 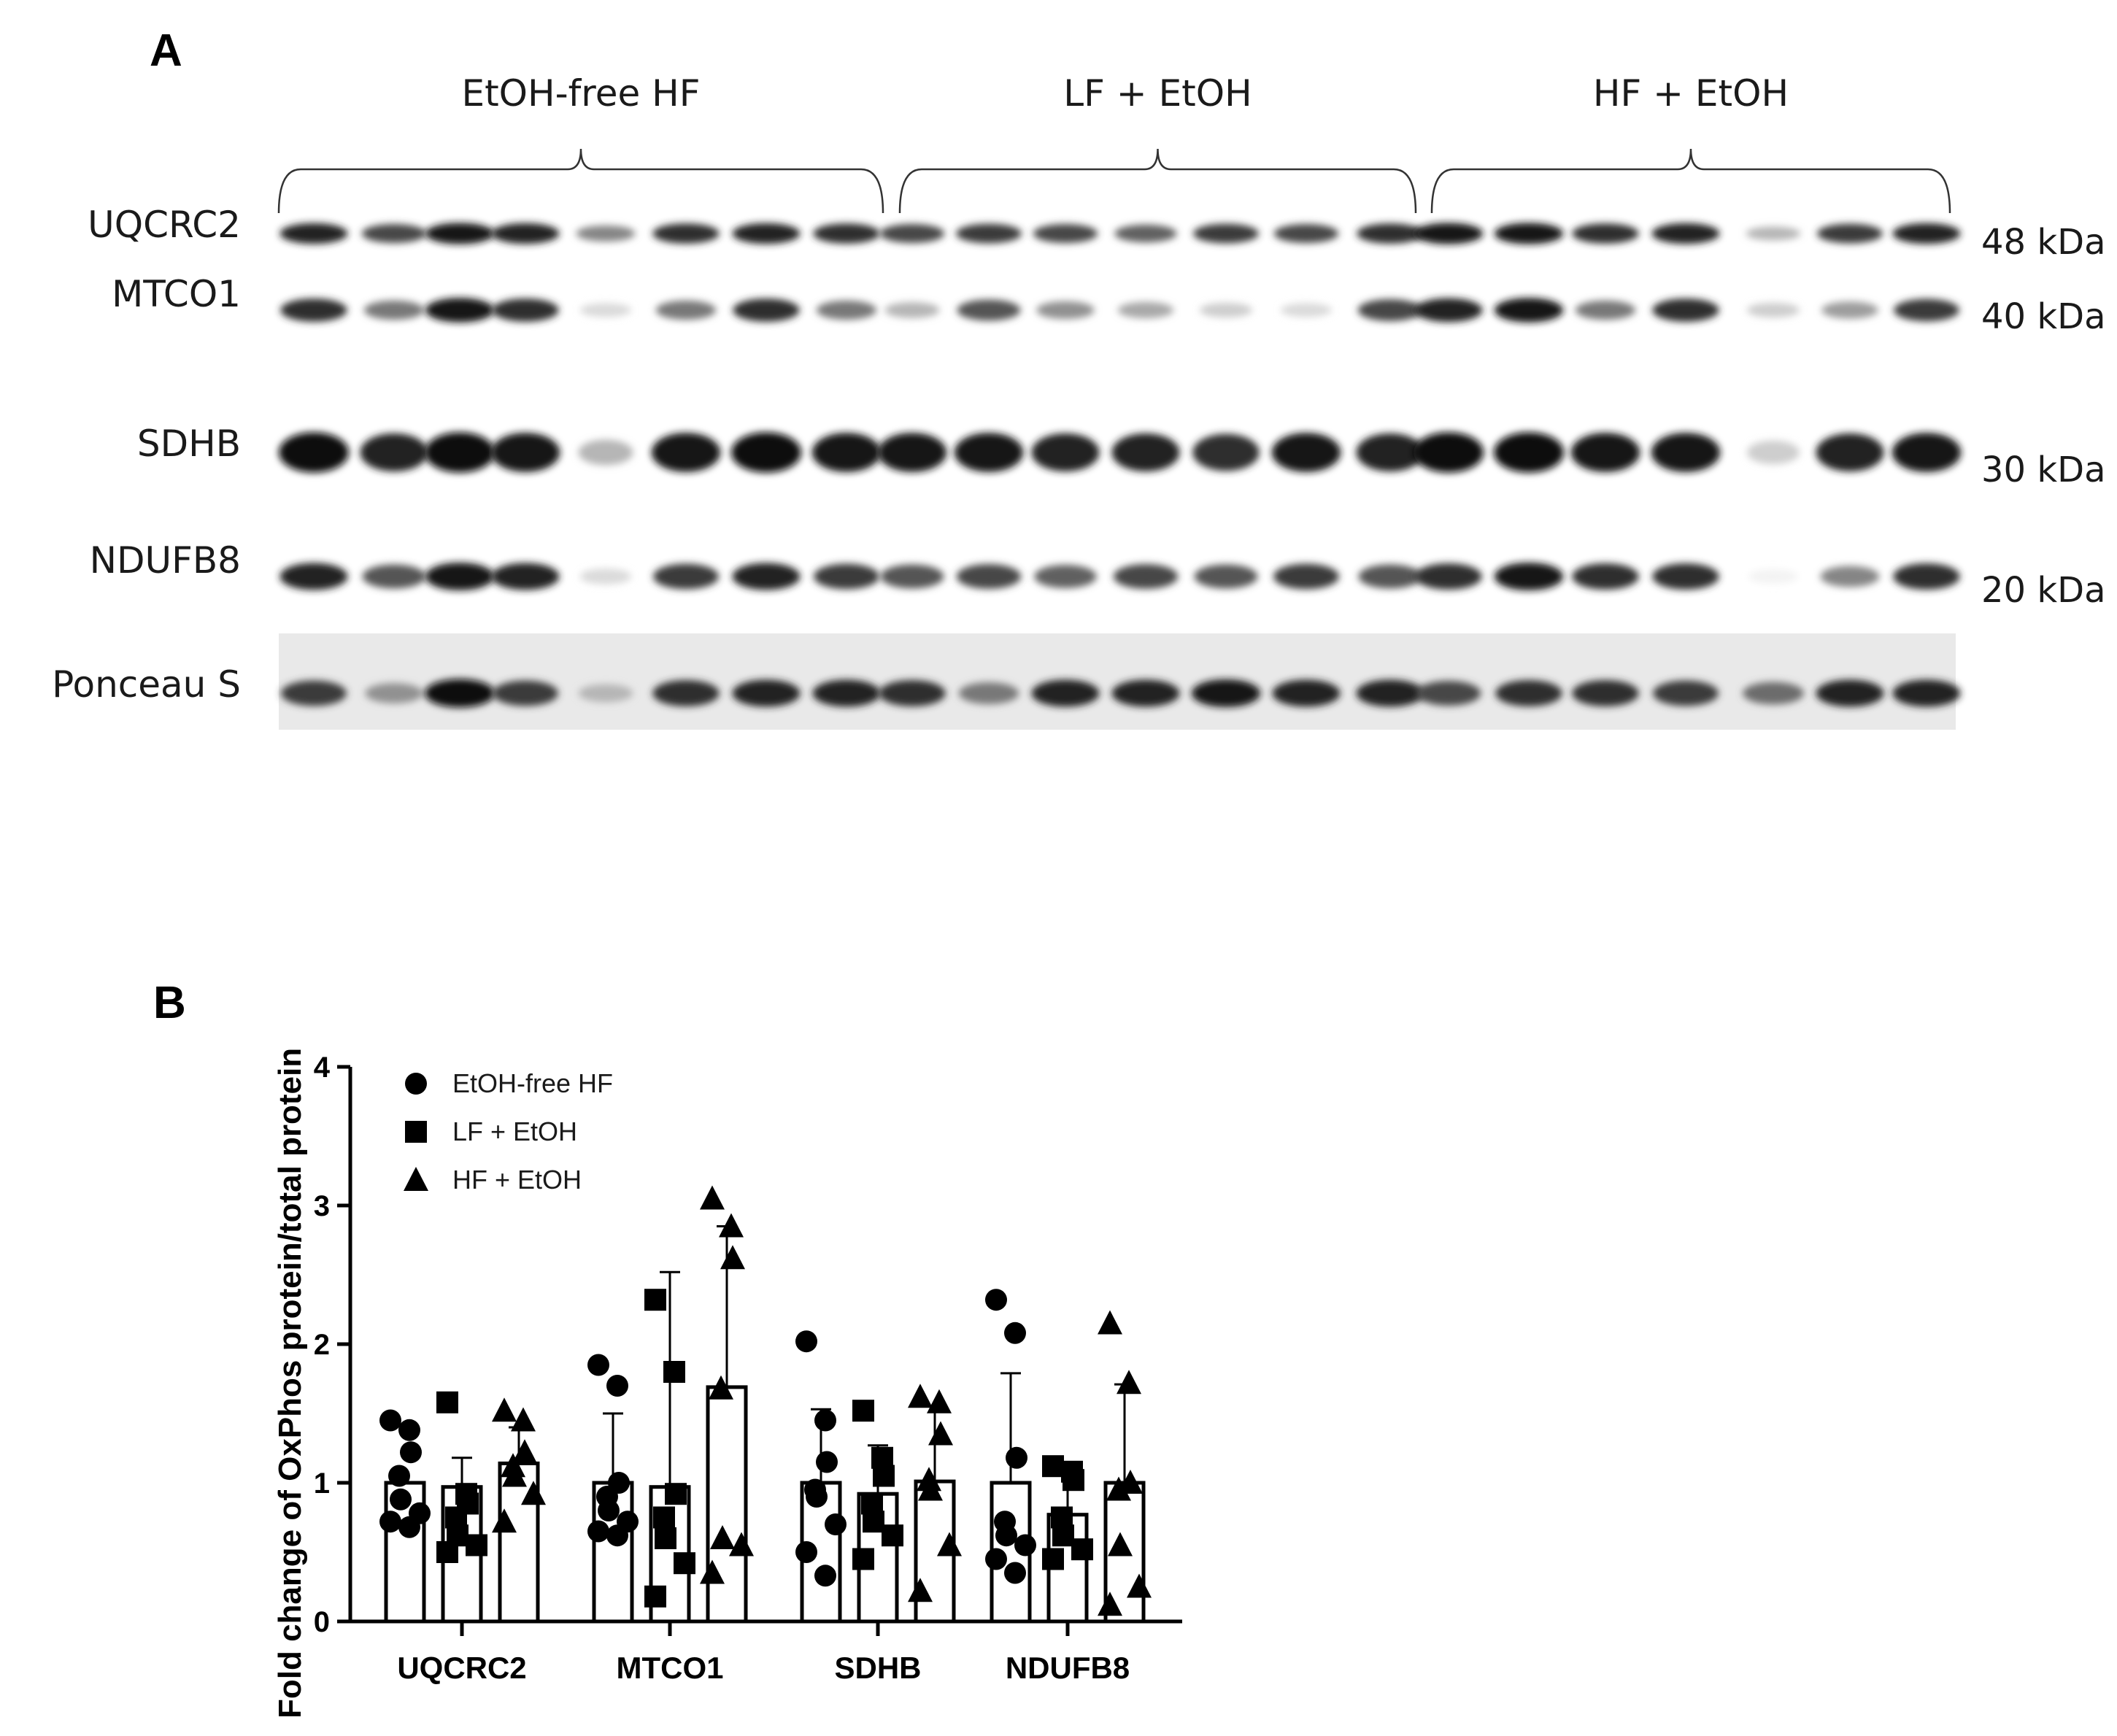 I want to click on chart-plot-area: 0 1 2 3 4 UQCRC2 MTCO1 SDHB NDUFB8, so click(x=748, y=1368).